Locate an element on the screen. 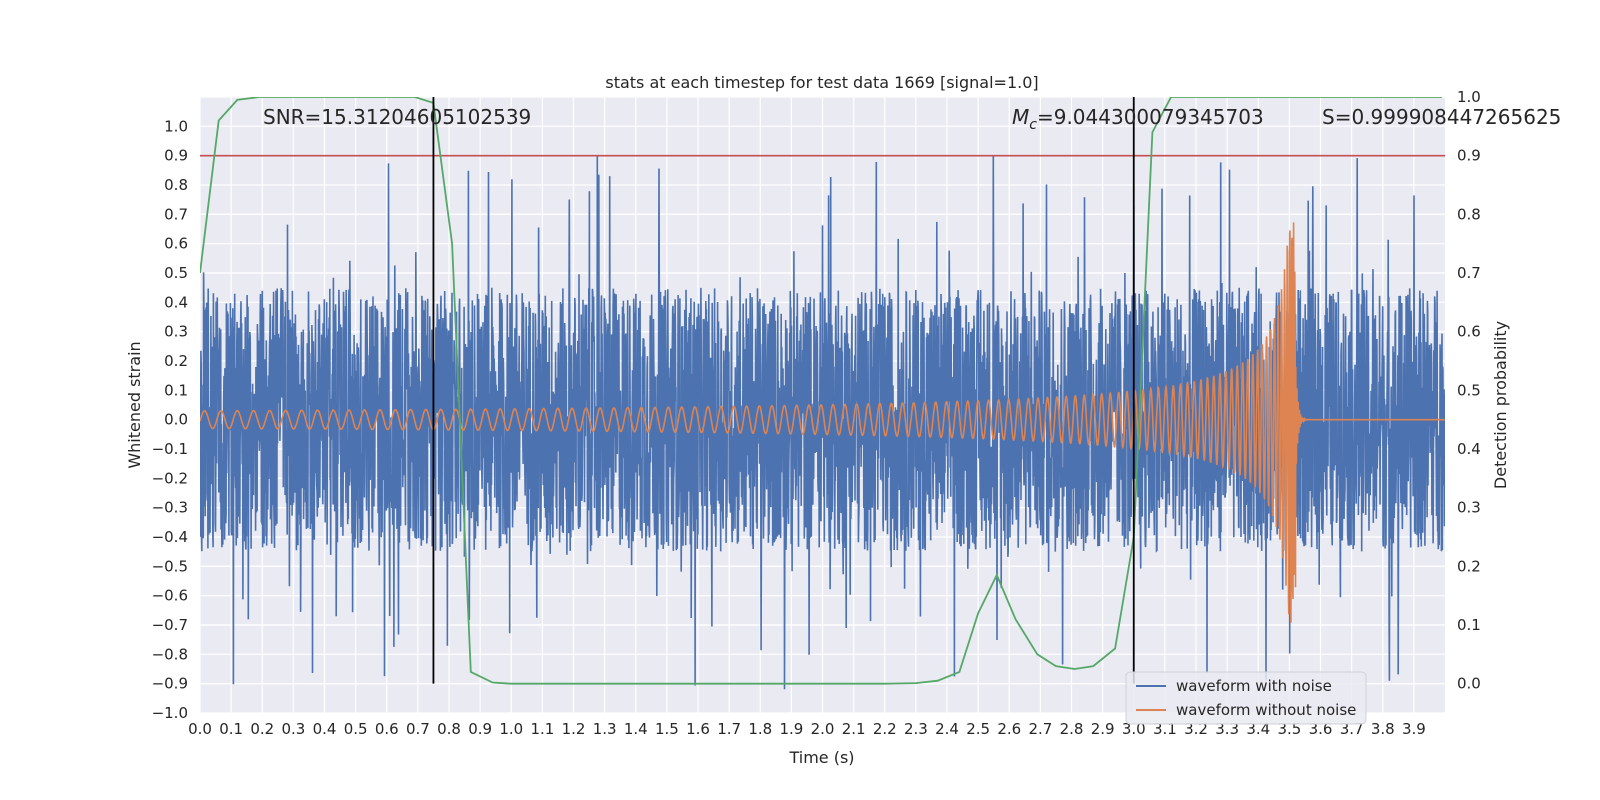 This screenshot has height=800, width=1600. y-tick-label: −0.9 is located at coordinates (170, 684).